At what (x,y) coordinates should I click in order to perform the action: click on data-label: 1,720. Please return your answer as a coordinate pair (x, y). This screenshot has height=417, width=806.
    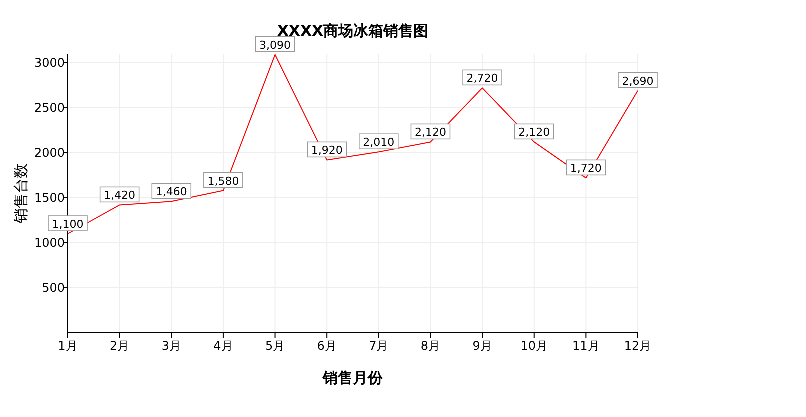
    Looking at the image, I should click on (586, 169).